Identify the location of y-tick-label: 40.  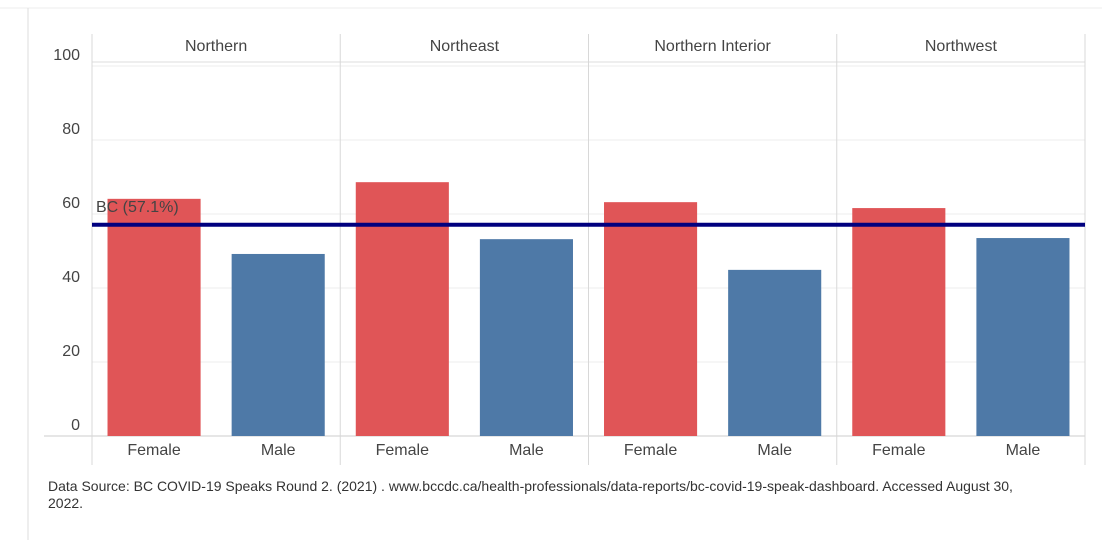
(71, 277).